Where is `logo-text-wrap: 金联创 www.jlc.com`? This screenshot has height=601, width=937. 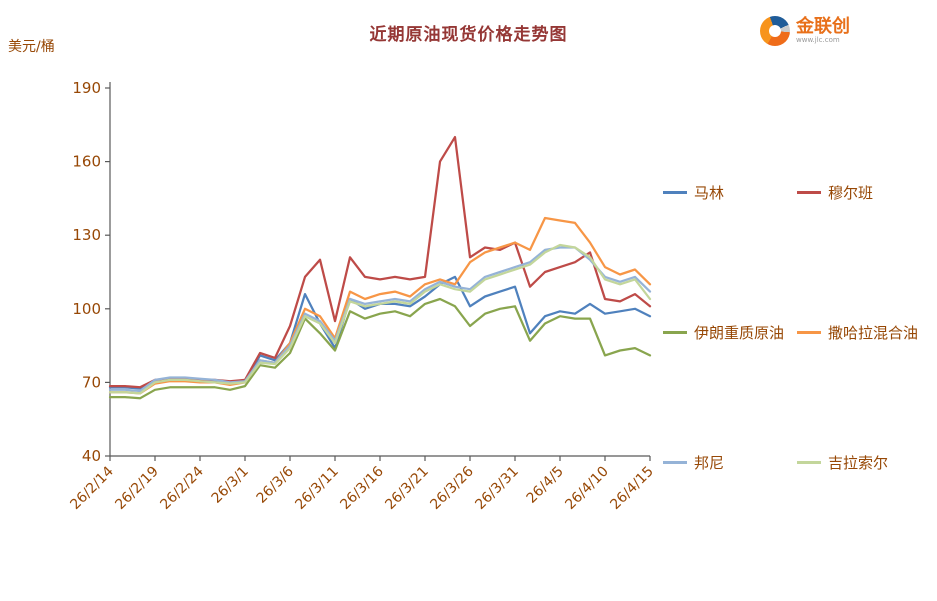
logo-text-wrap: 金联创 www.jlc.com is located at coordinates (823, 30).